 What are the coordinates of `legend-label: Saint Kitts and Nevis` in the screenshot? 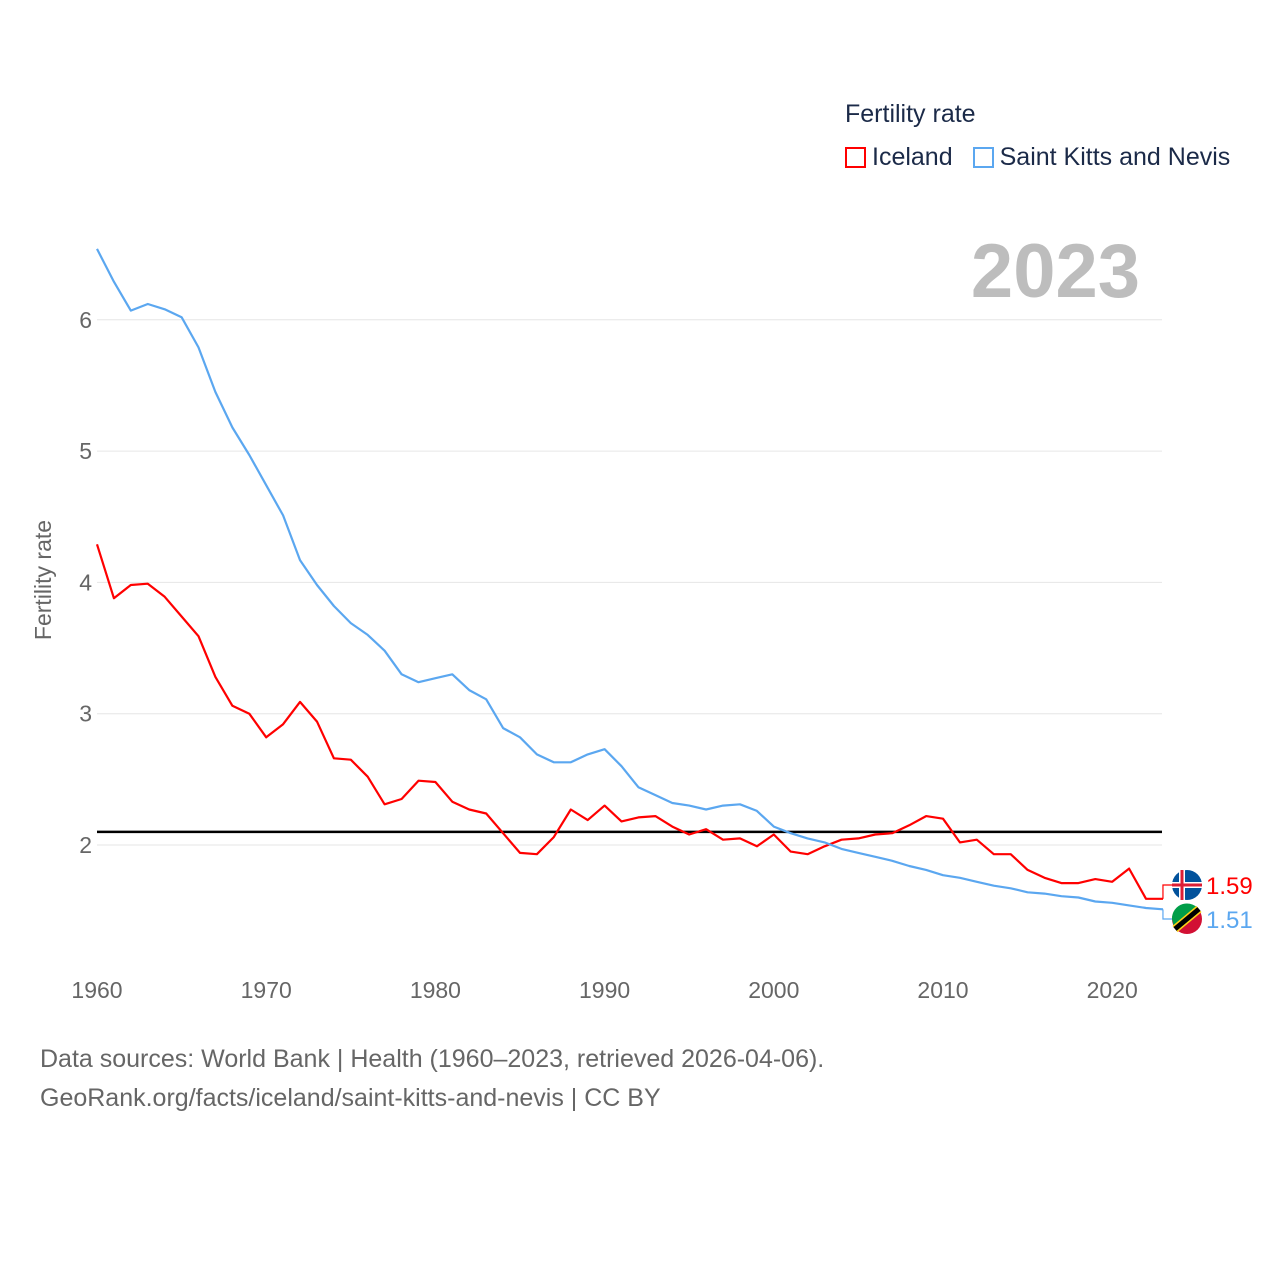 It's located at (1115, 157).